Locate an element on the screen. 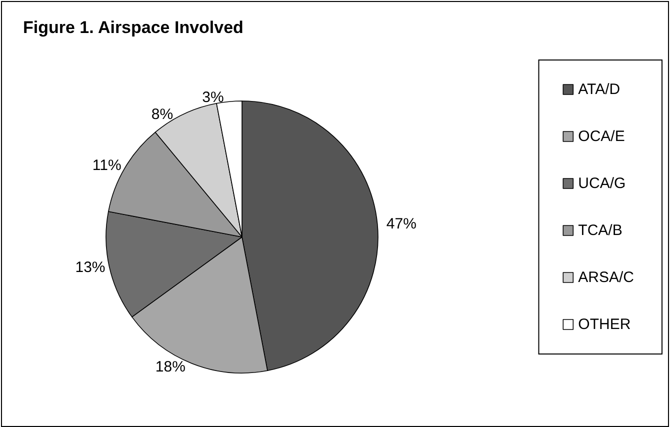  data-label: 11% is located at coordinates (107, 165).